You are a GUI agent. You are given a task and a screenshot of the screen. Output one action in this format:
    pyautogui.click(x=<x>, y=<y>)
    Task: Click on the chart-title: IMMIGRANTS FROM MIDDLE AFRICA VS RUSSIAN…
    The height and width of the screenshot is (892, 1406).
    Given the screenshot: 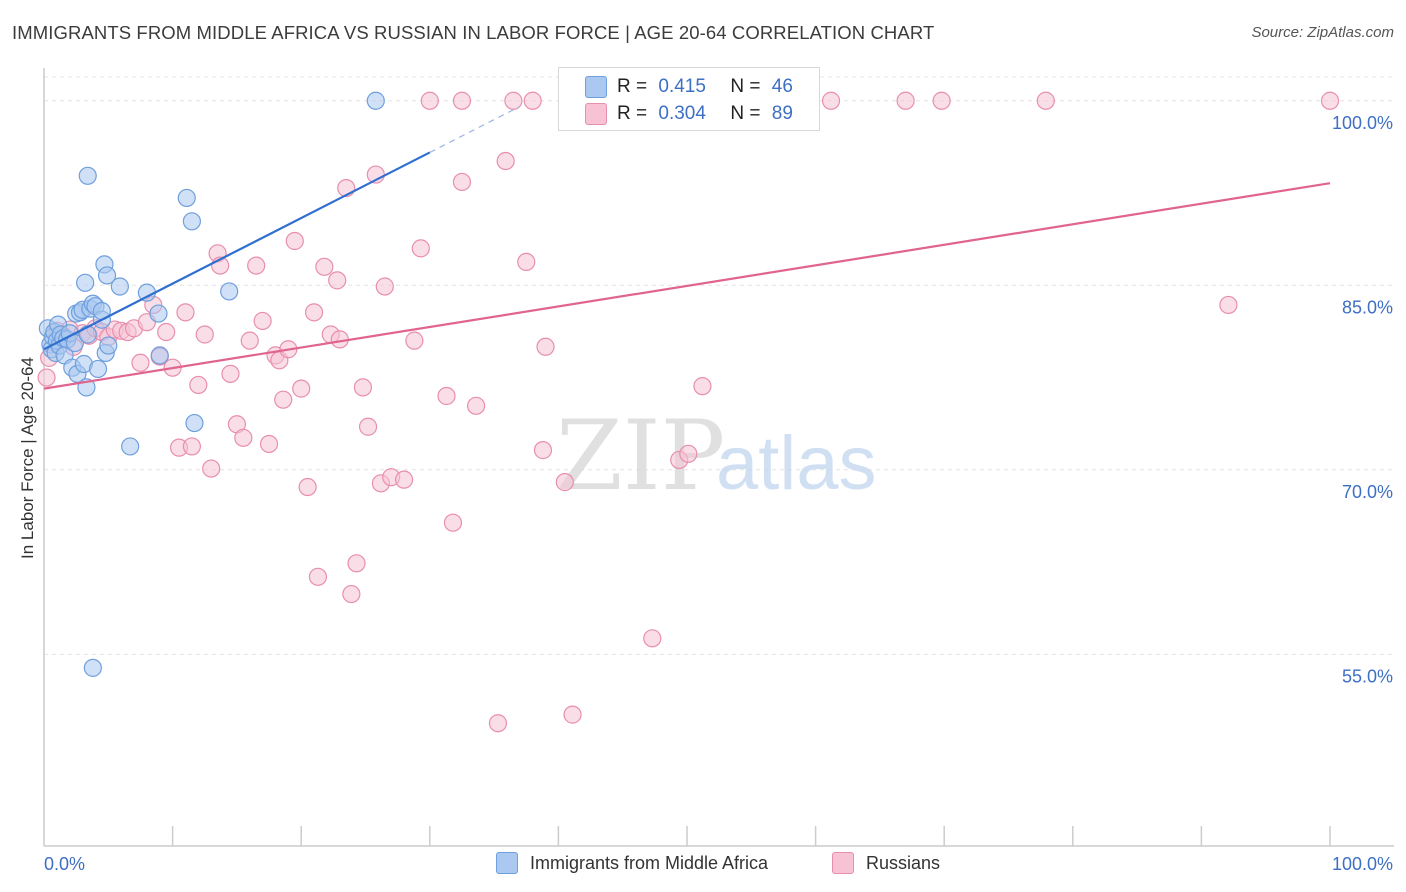 What is the action you would take?
    pyautogui.click(x=473, y=32)
    